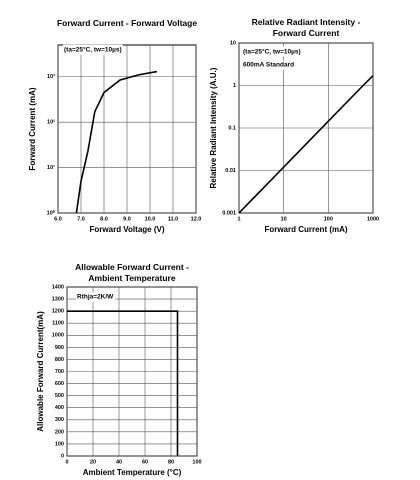  Describe the element at coordinates (32, 128) in the screenshot. I see `y-axis-label: Forward Current (mA)` at that location.